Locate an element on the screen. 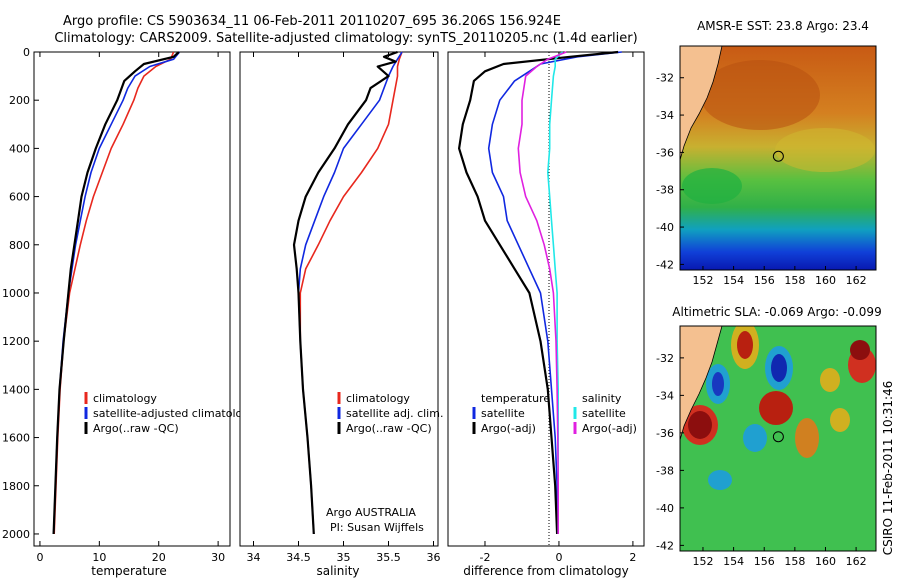  legend-salinity-title: salinity is located at coordinates (602, 398).